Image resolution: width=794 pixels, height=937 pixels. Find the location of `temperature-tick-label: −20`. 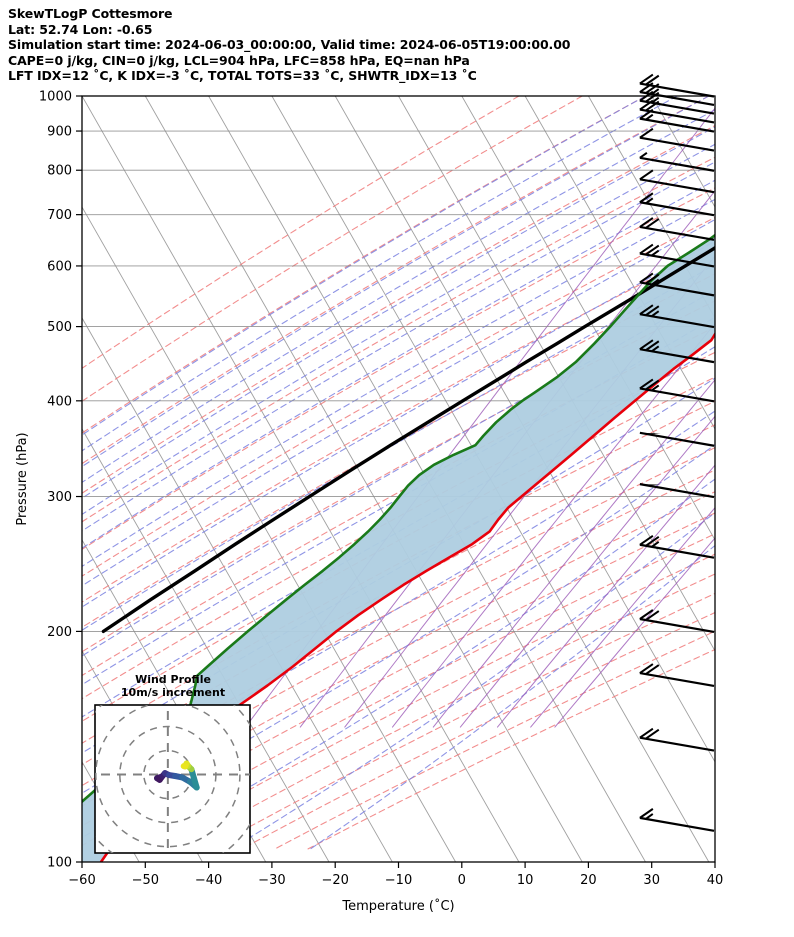

temperature-tick-label: −20 is located at coordinates (334, 880).